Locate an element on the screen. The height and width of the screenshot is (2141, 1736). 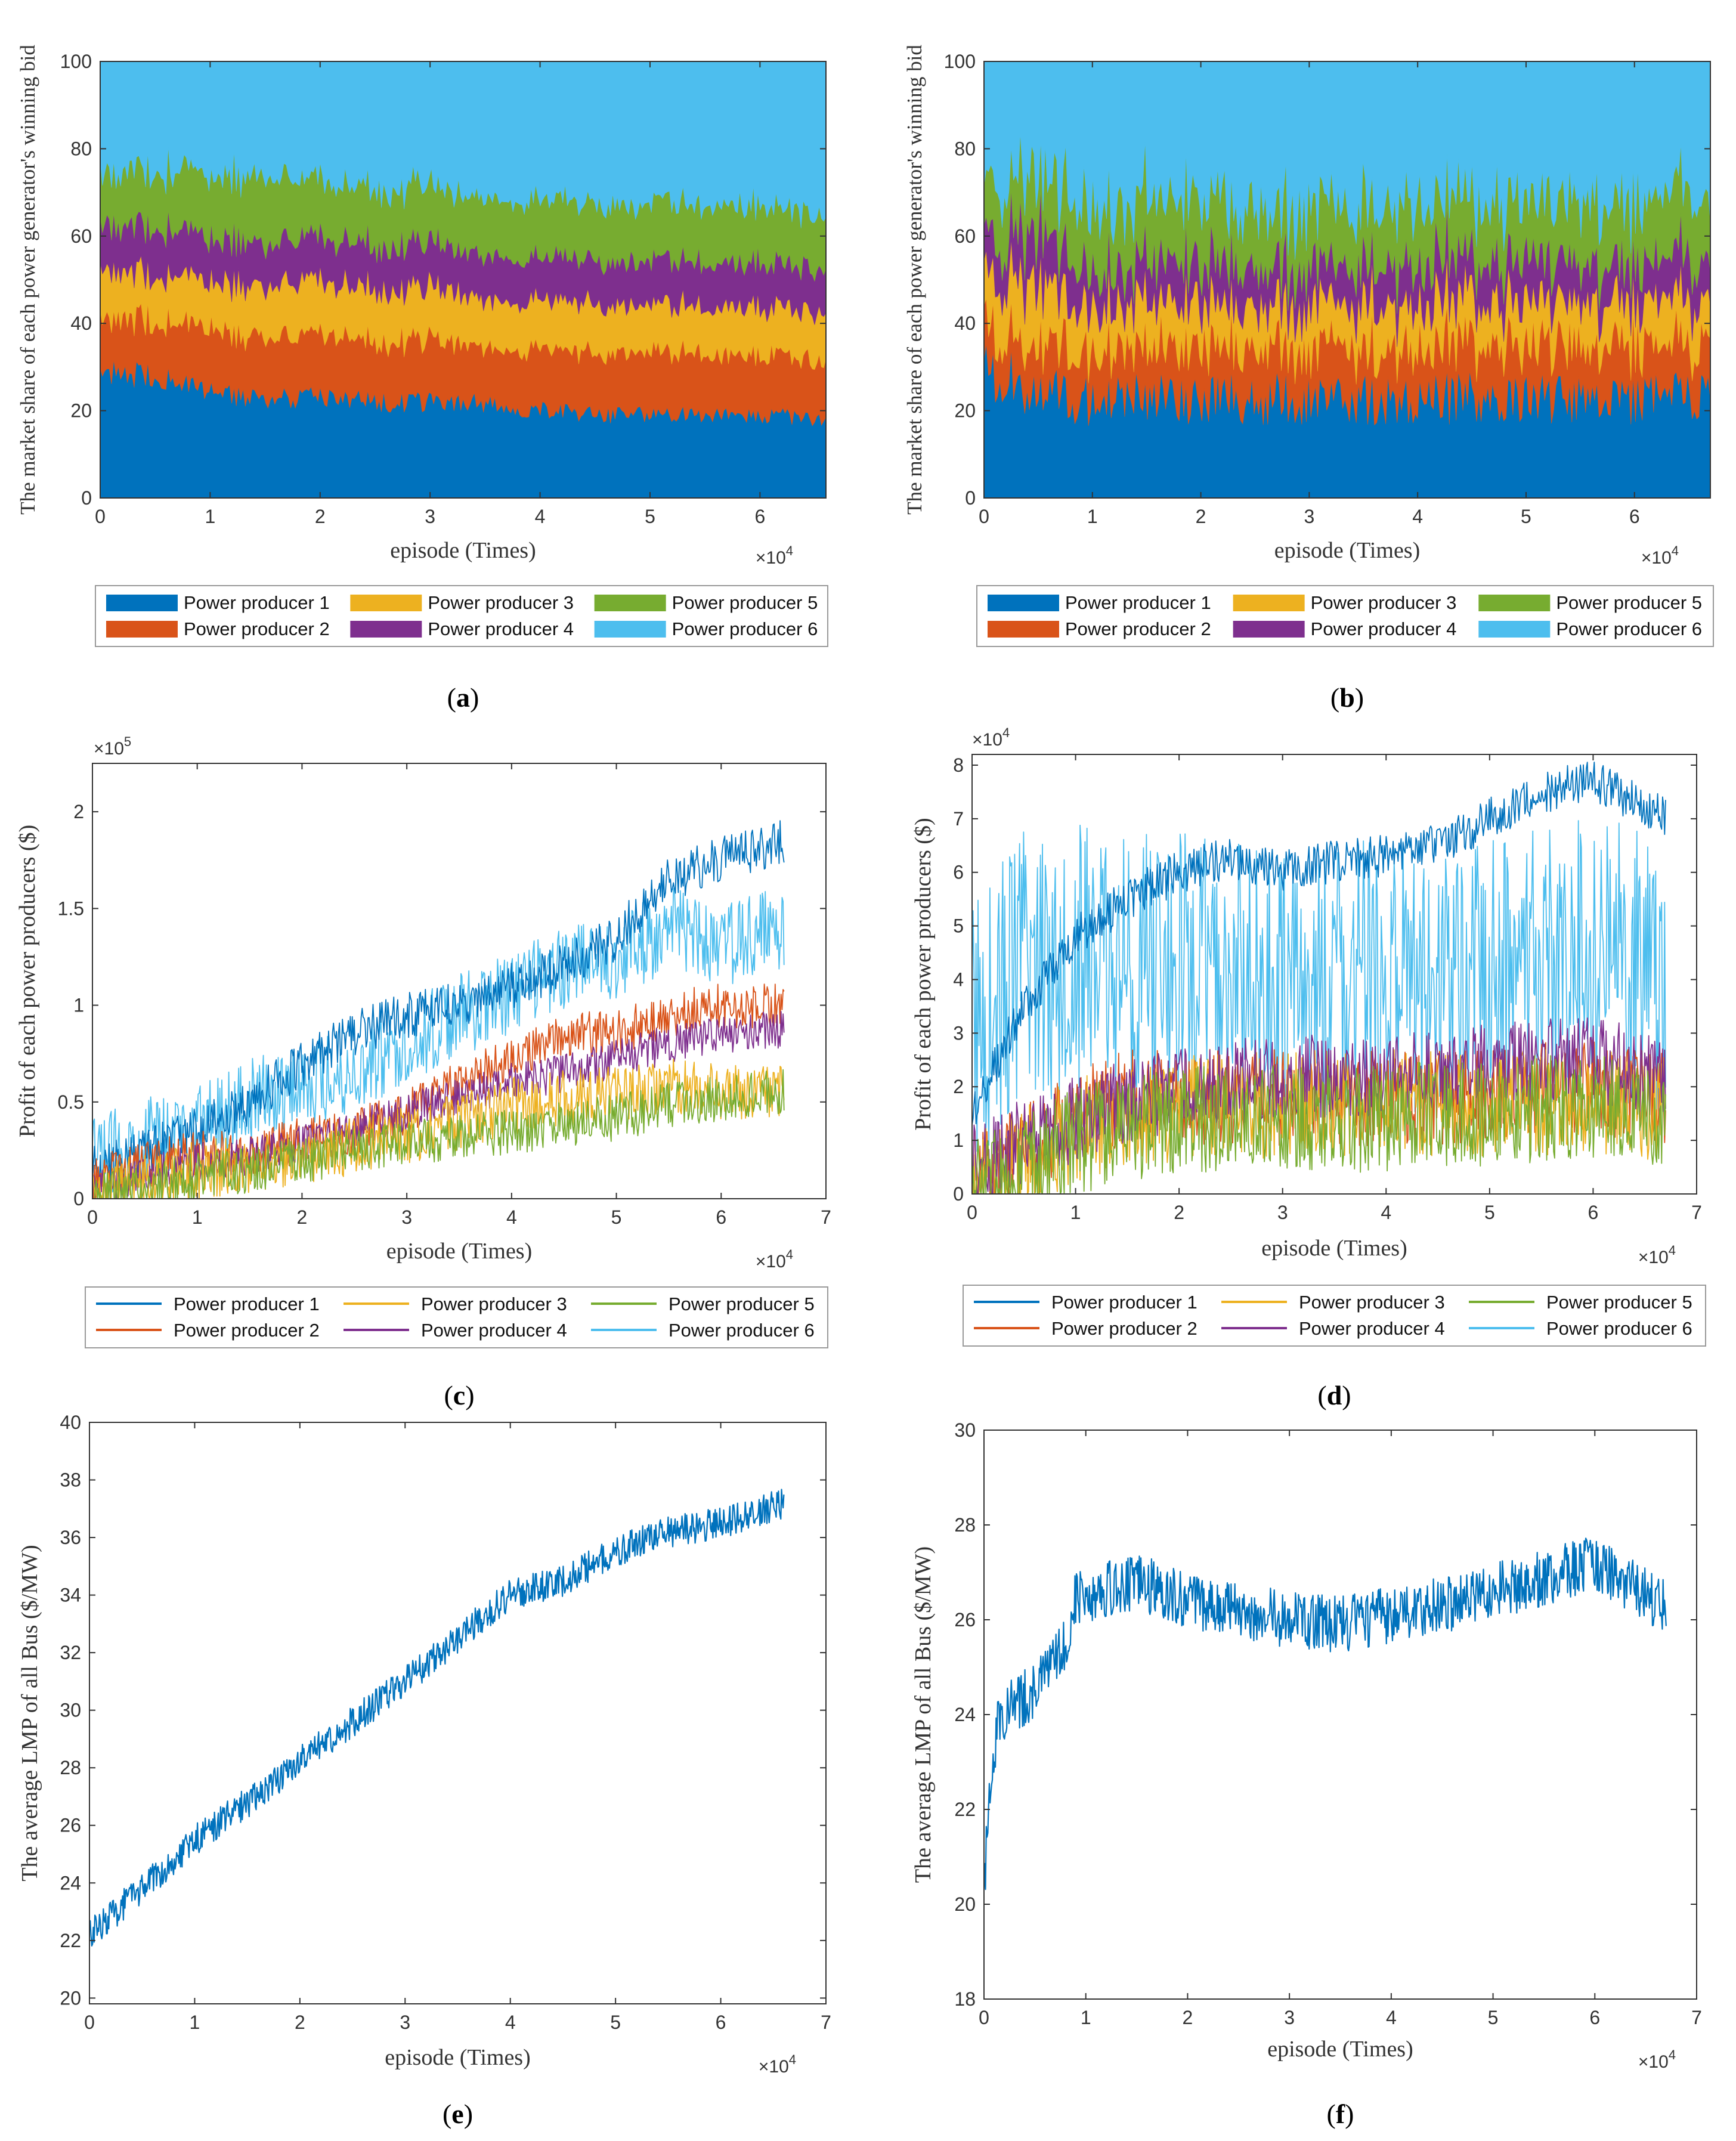
y-tick-label: 4 is located at coordinates (959, 980).